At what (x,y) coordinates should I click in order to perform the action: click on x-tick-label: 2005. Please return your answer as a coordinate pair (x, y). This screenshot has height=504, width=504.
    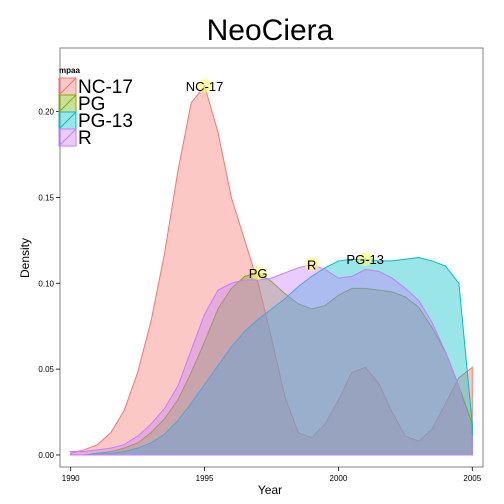
    Looking at the image, I should click on (472, 478).